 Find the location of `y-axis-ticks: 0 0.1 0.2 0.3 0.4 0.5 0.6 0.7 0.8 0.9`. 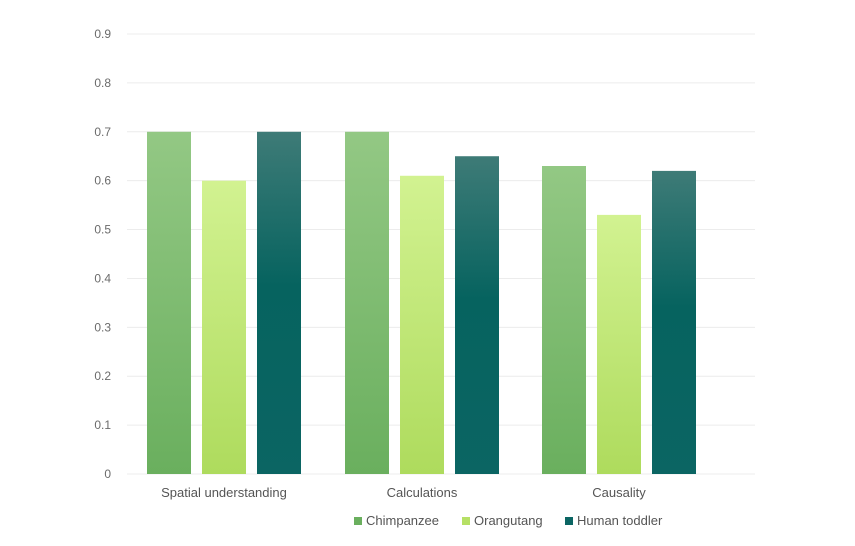

y-axis-ticks: 0 0.1 0.2 0.3 0.4 0.5 0.6 0.7 0.8 0.9 is located at coordinates (102, 254).